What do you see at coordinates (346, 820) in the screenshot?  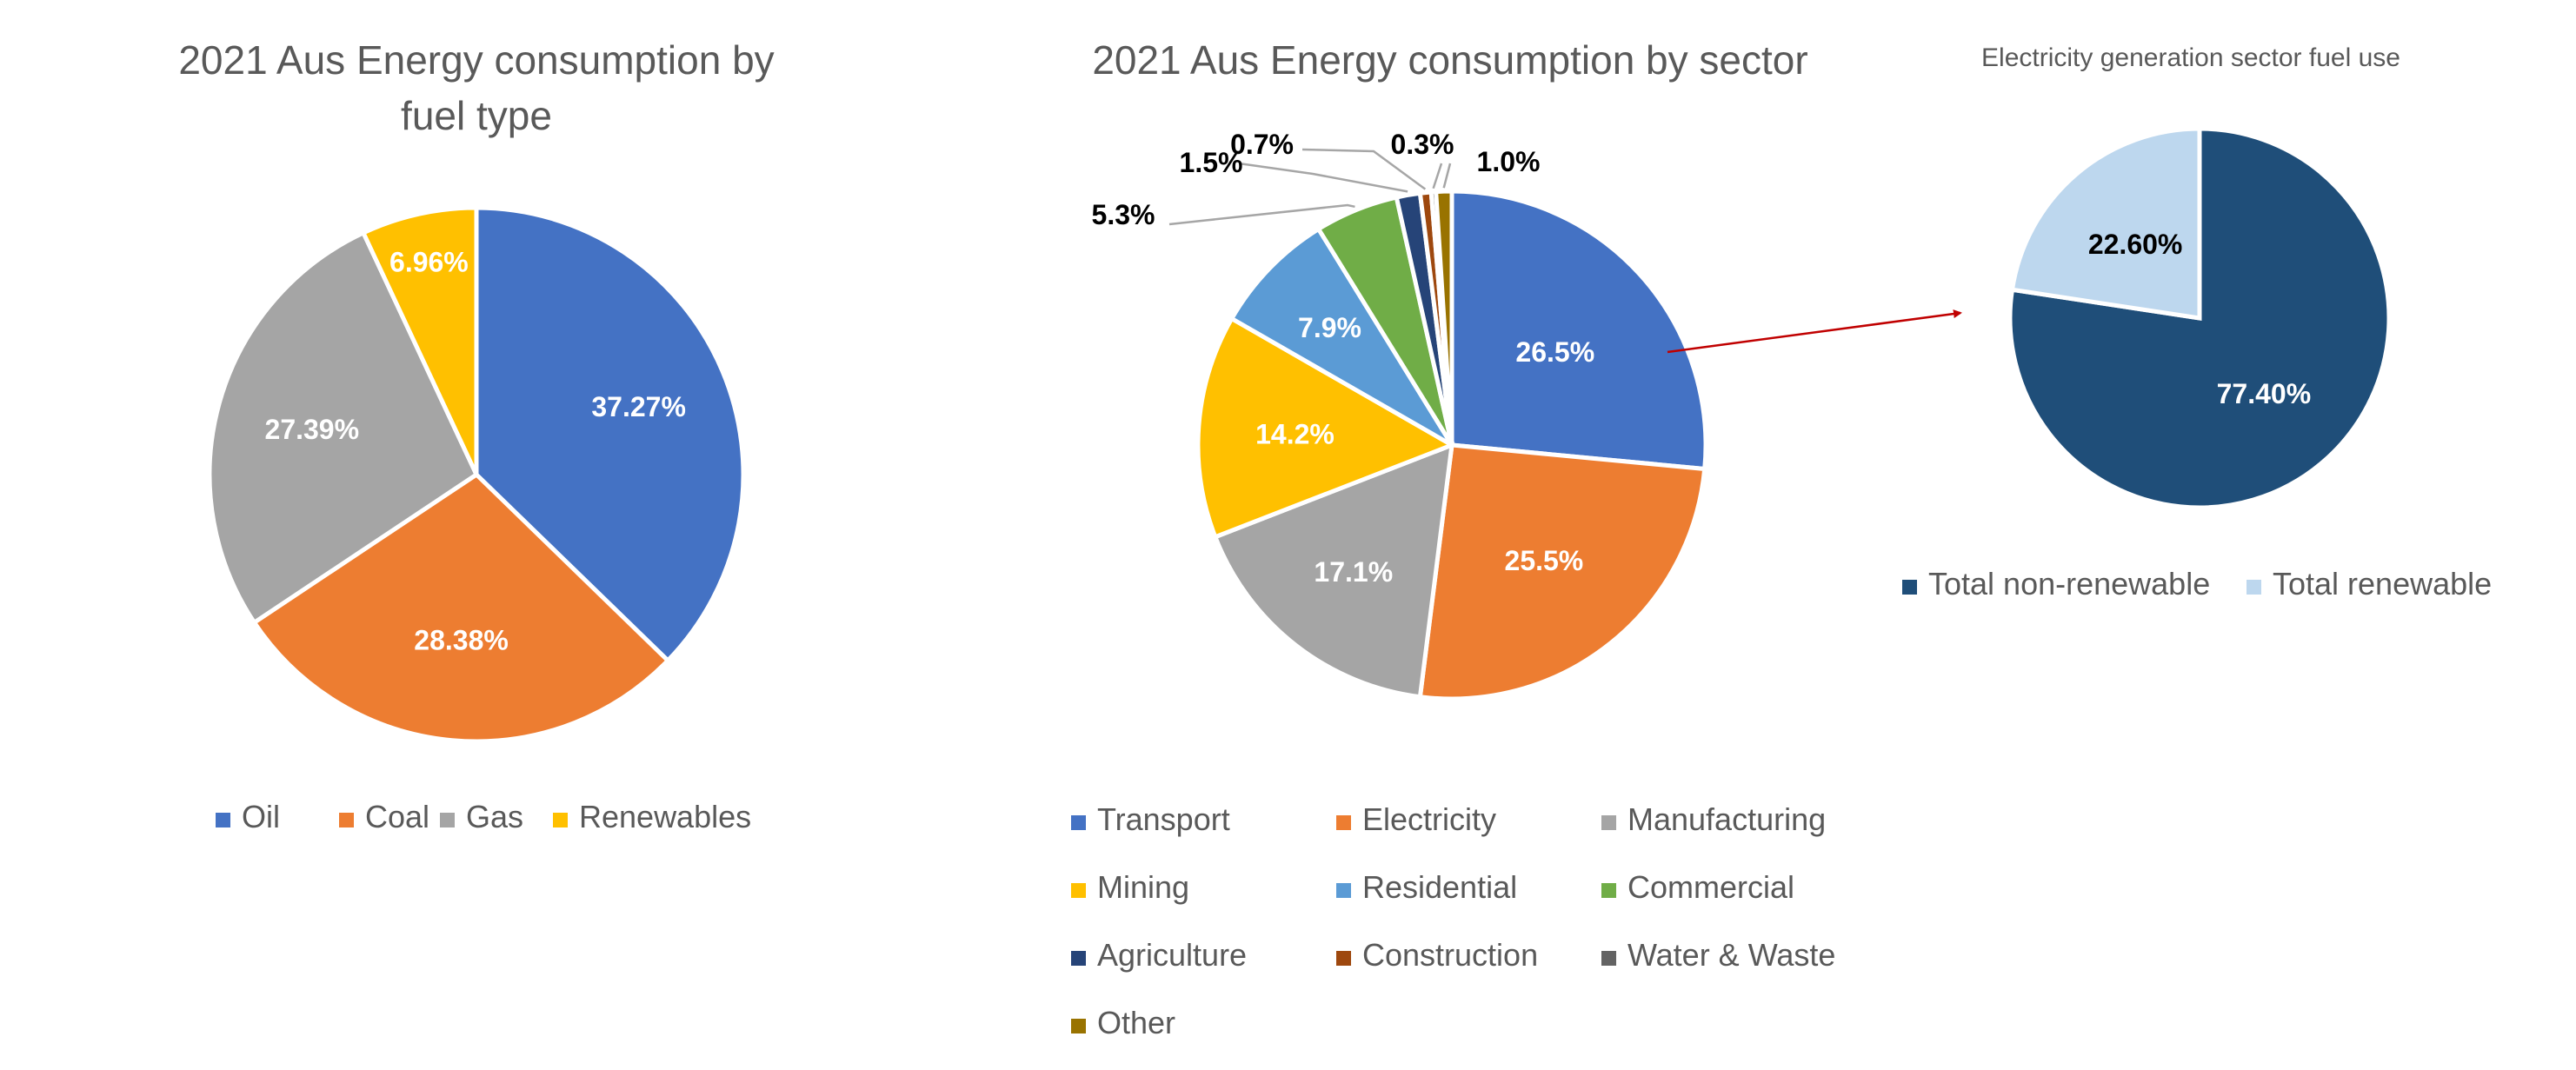 I see `legend-swatch-coal` at bounding box center [346, 820].